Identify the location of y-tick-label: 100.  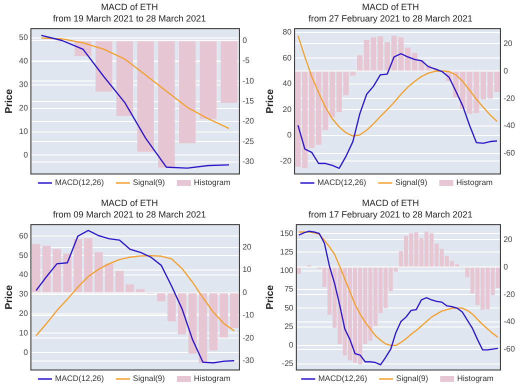
(287, 271).